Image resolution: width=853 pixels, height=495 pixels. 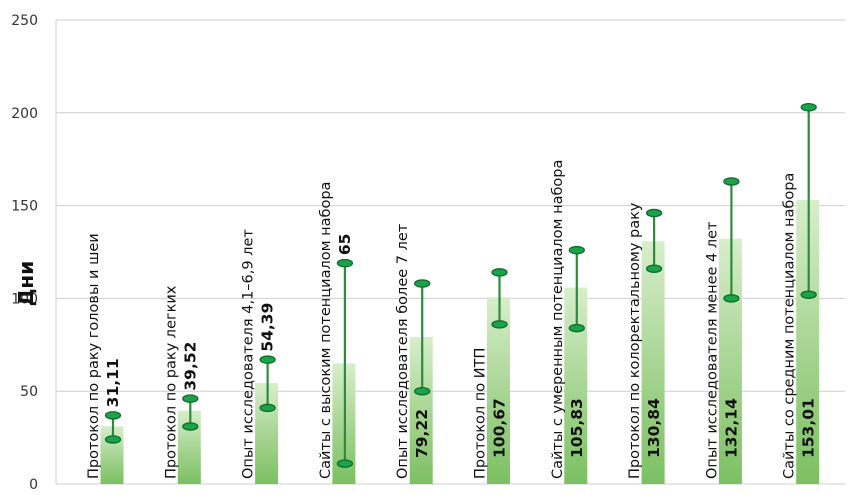 I want to click on value-label: 65, so click(x=345, y=245).